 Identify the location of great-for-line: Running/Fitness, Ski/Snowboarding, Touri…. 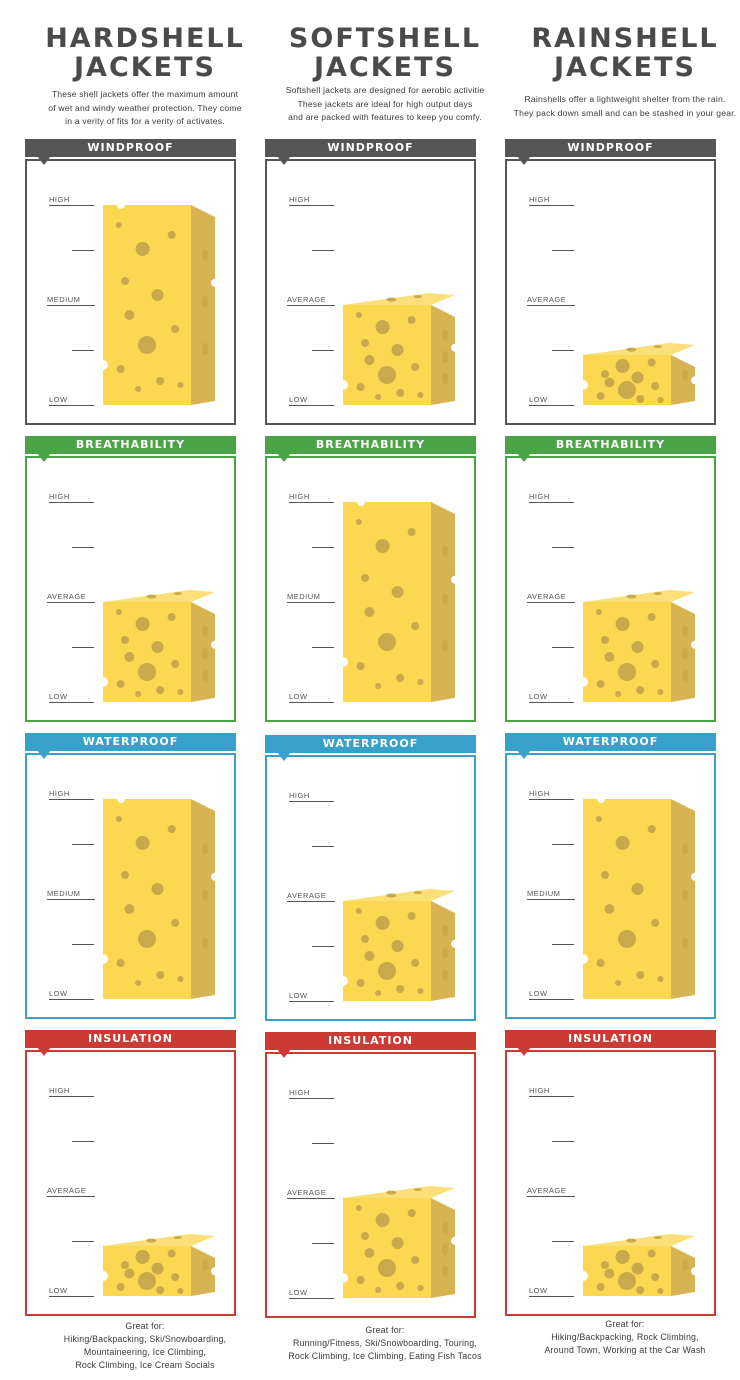
(385, 1343).